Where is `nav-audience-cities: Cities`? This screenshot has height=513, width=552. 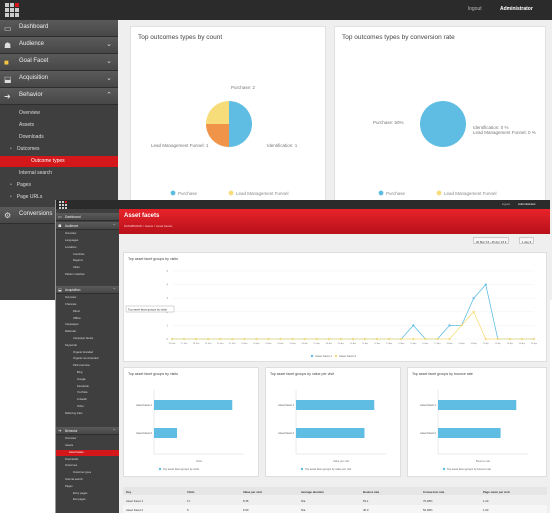
nav-audience-cities: Cities is located at coordinates (87, 268).